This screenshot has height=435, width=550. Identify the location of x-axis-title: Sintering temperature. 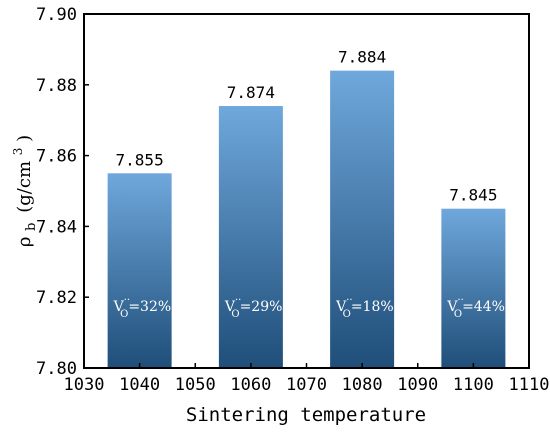
(306, 415).